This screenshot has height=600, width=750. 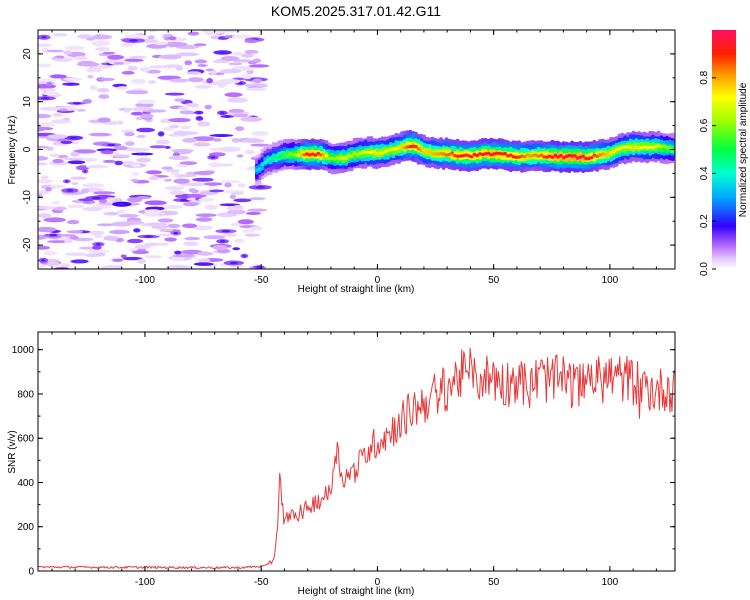 What do you see at coordinates (465, 157) in the screenshot?
I see `signal-track` at bounding box center [465, 157].